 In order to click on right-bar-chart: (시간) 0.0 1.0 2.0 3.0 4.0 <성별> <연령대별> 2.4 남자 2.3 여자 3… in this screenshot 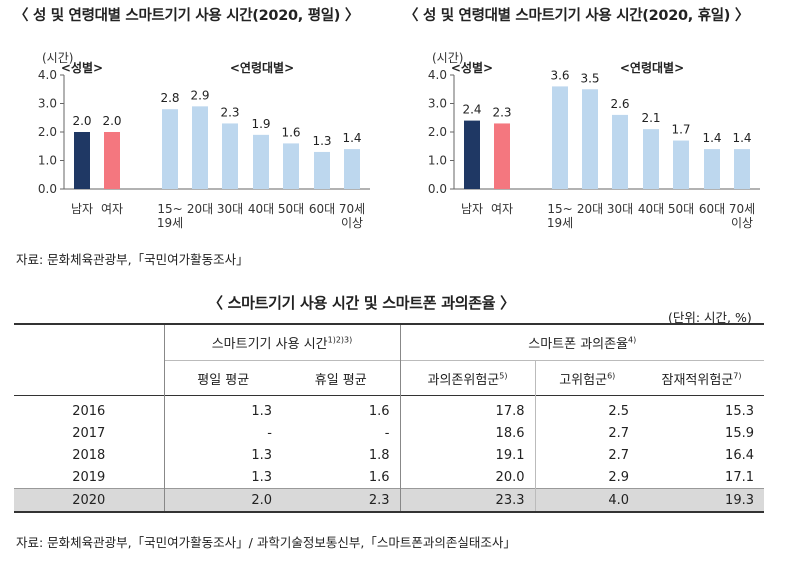, I will do `click(594, 140)`.